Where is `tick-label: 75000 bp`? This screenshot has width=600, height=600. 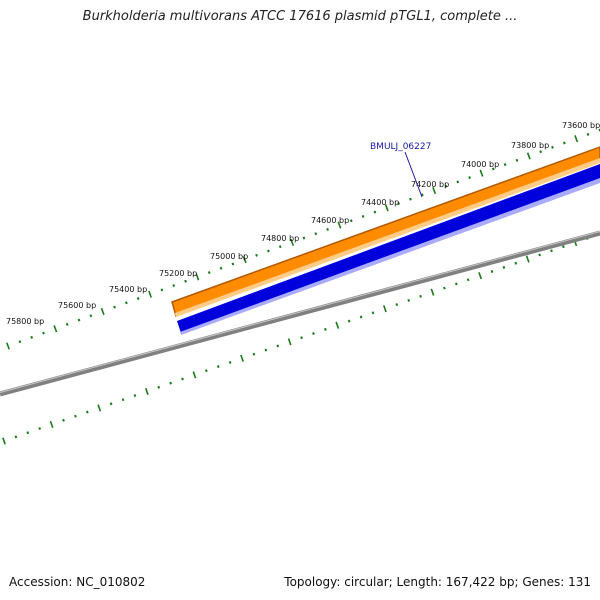 tick-label: 75000 bp is located at coordinates (229, 256).